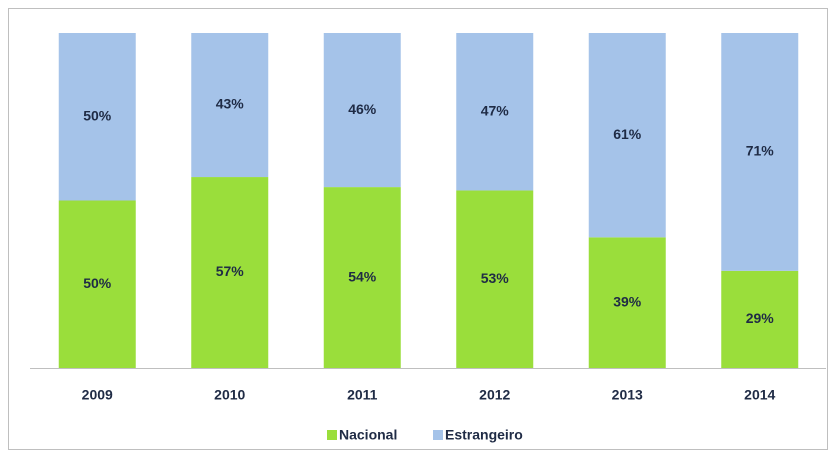 The image size is (836, 457). I want to click on x-tick-label: 2010, so click(229, 395).